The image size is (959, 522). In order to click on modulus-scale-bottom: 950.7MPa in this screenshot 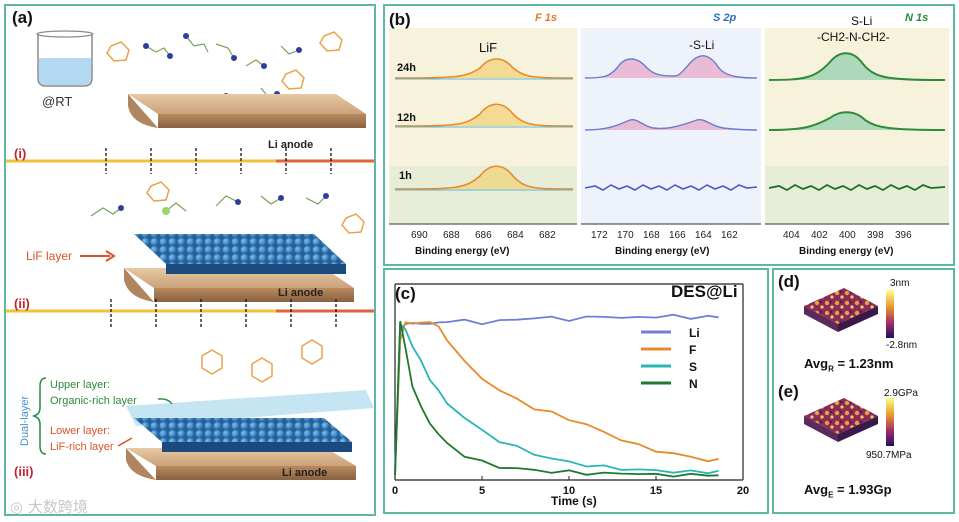, I will do `click(889, 455)`.